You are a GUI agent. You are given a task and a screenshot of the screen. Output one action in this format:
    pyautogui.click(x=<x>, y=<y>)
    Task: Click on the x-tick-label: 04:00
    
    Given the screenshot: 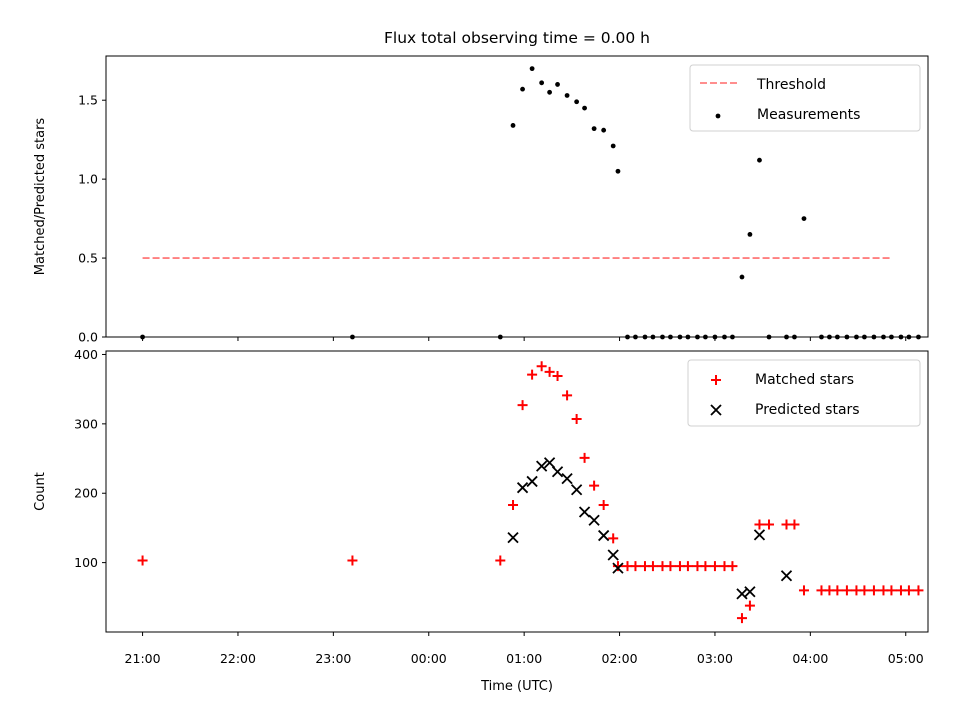 What is the action you would take?
    pyautogui.click(x=810, y=658)
    